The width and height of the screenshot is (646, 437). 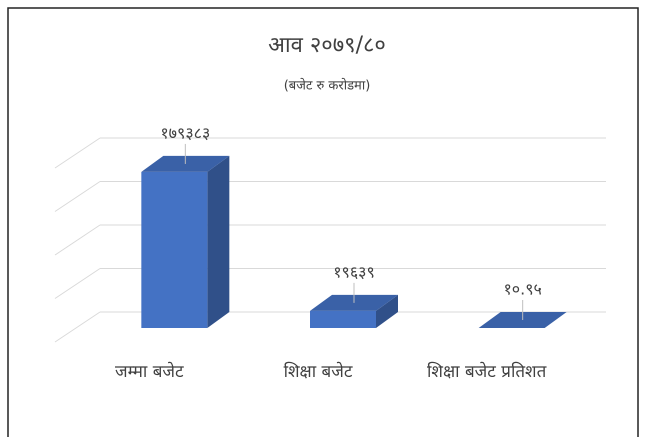 What do you see at coordinates (522, 288) in the screenshot?
I see `data-label: १०.९५` at bounding box center [522, 288].